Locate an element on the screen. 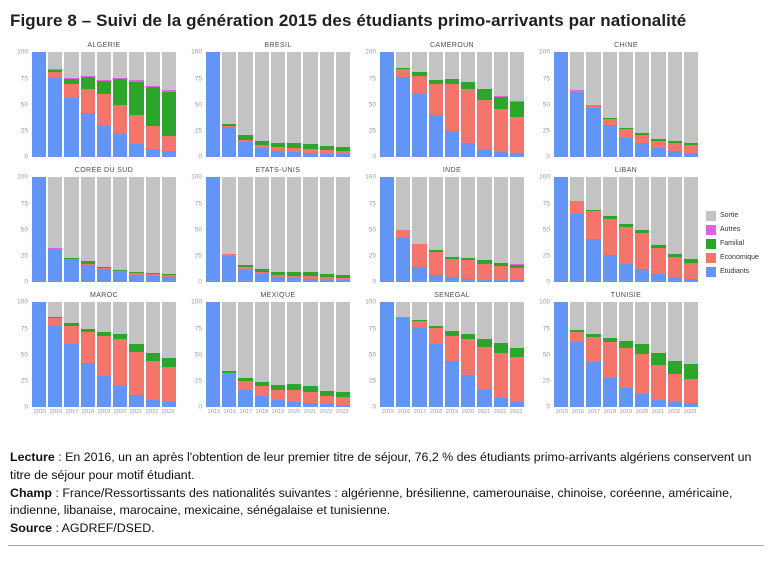  x-tick-label: 2022 is located at coordinates (326, 412).